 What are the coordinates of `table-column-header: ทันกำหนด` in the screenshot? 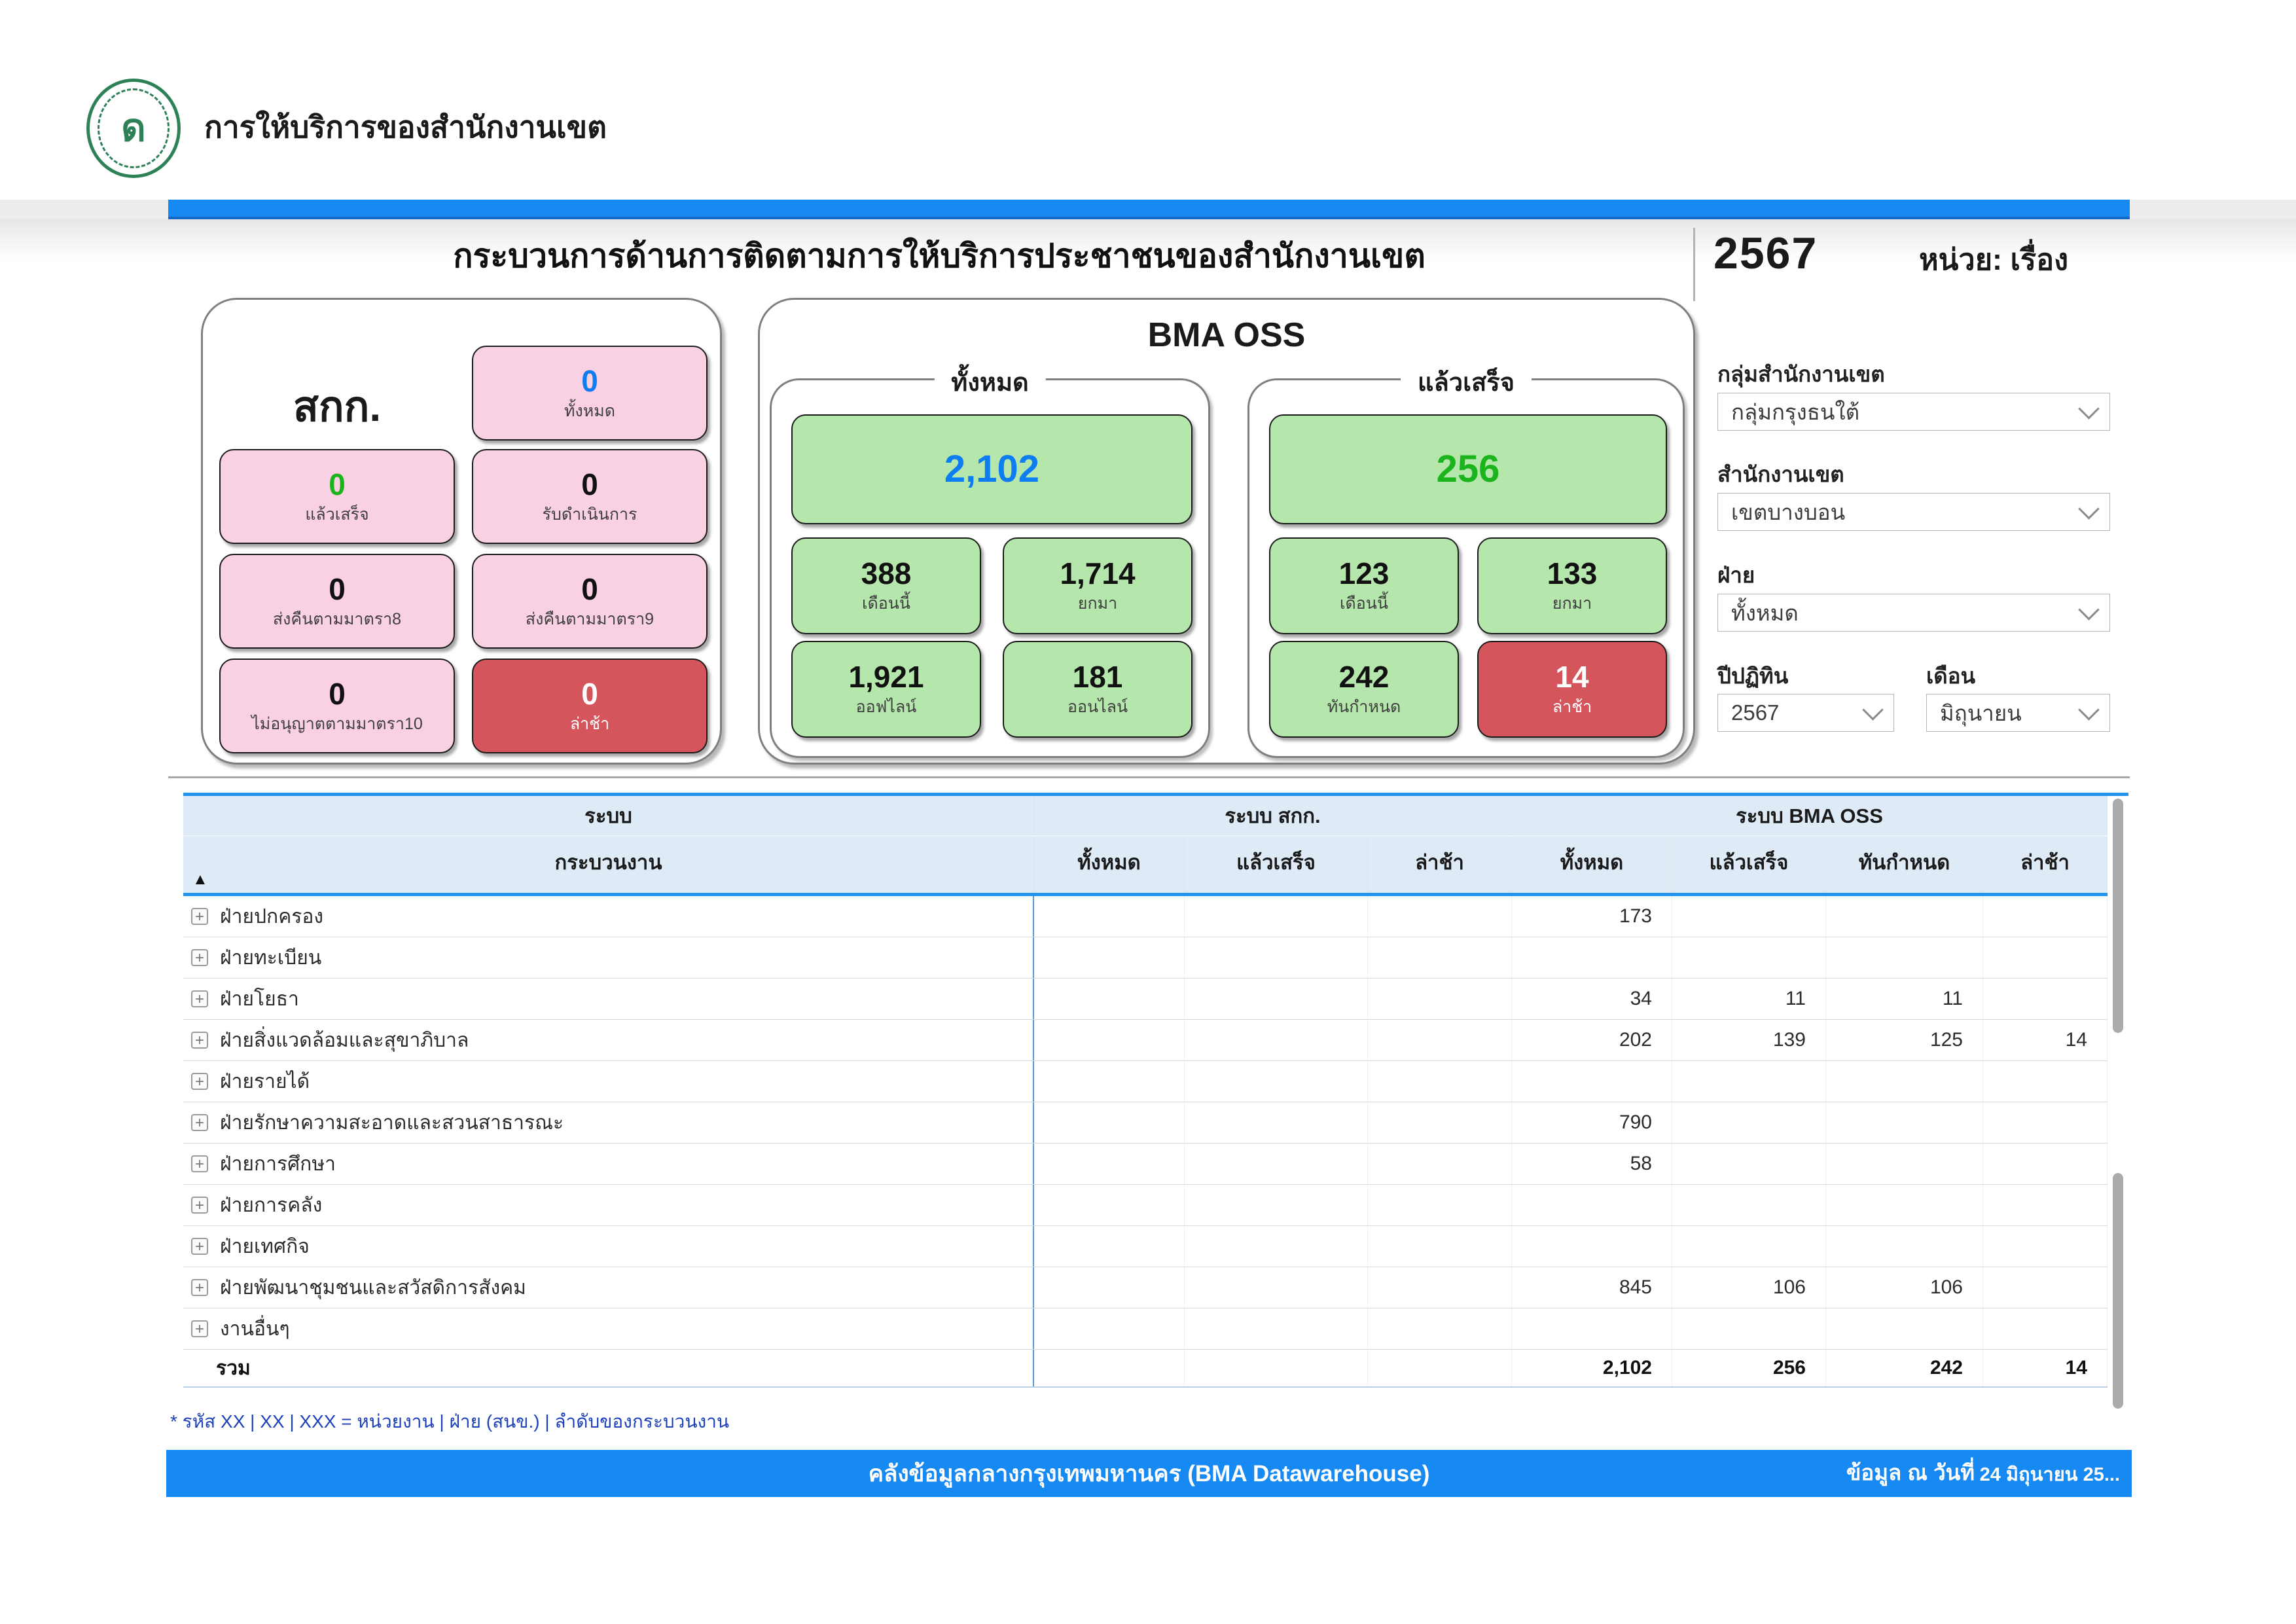 It's located at (1904, 865).